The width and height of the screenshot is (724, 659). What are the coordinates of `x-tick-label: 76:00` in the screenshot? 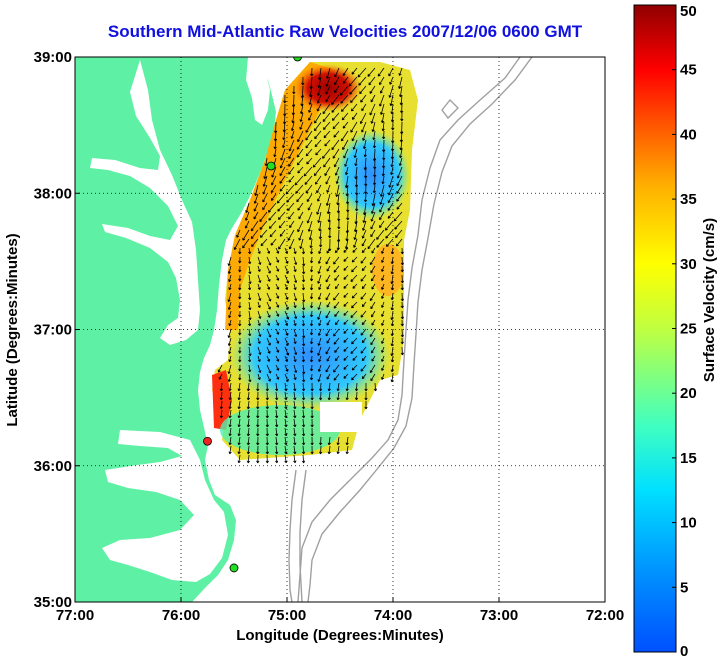 It's located at (181, 615).